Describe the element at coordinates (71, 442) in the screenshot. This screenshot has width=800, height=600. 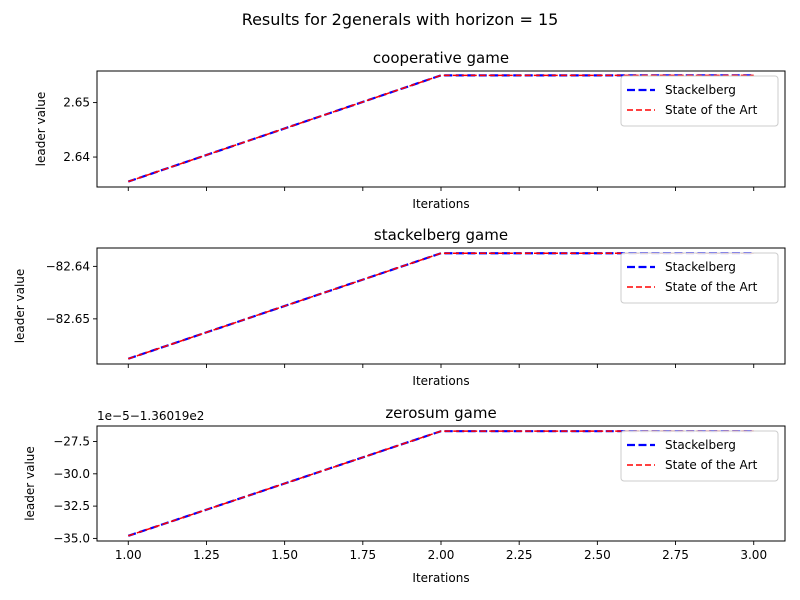
I see `y-tick-label: −27.5` at that location.